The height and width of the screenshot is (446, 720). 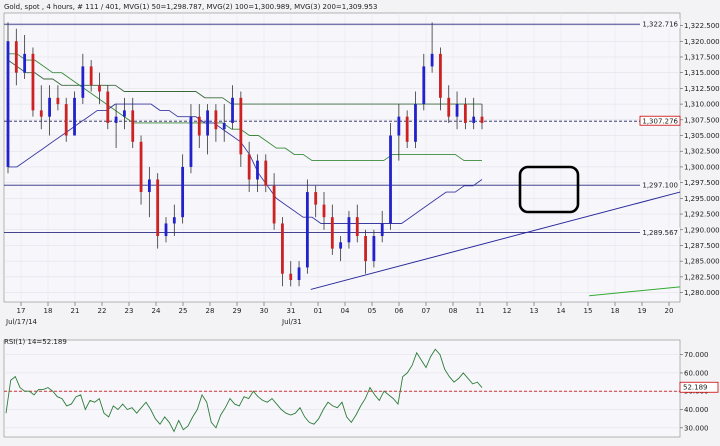 What do you see at coordinates (48, 311) in the screenshot?
I see `x-tick-label: 18` at bounding box center [48, 311].